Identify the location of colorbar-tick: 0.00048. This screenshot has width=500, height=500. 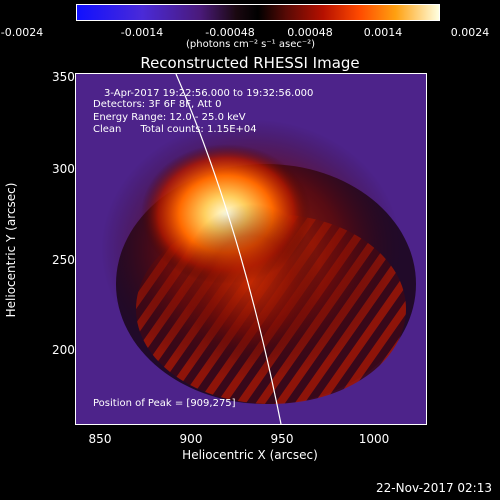
(310, 32).